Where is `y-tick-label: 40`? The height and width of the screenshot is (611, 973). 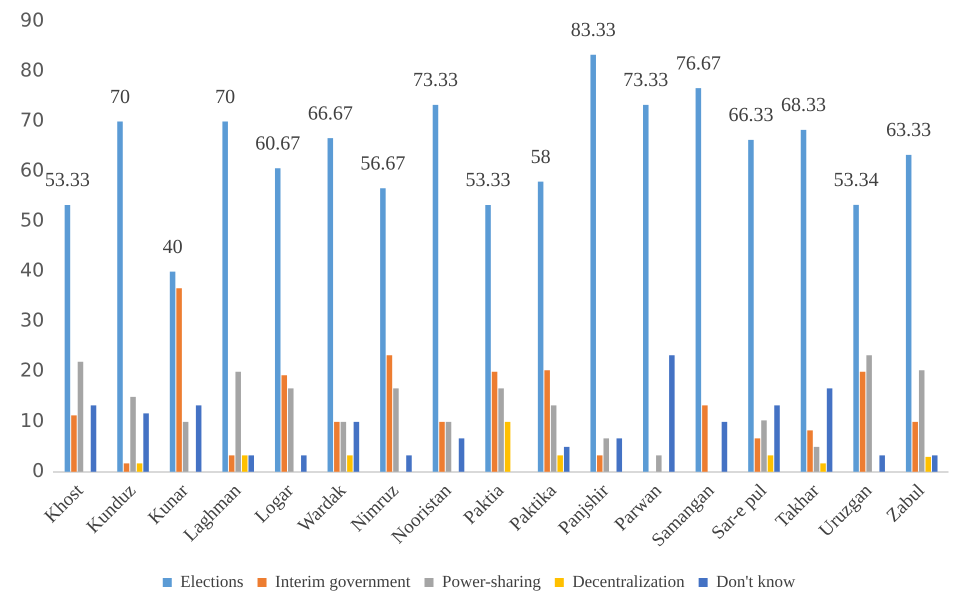 y-tick-label: 40 is located at coordinates (32, 271).